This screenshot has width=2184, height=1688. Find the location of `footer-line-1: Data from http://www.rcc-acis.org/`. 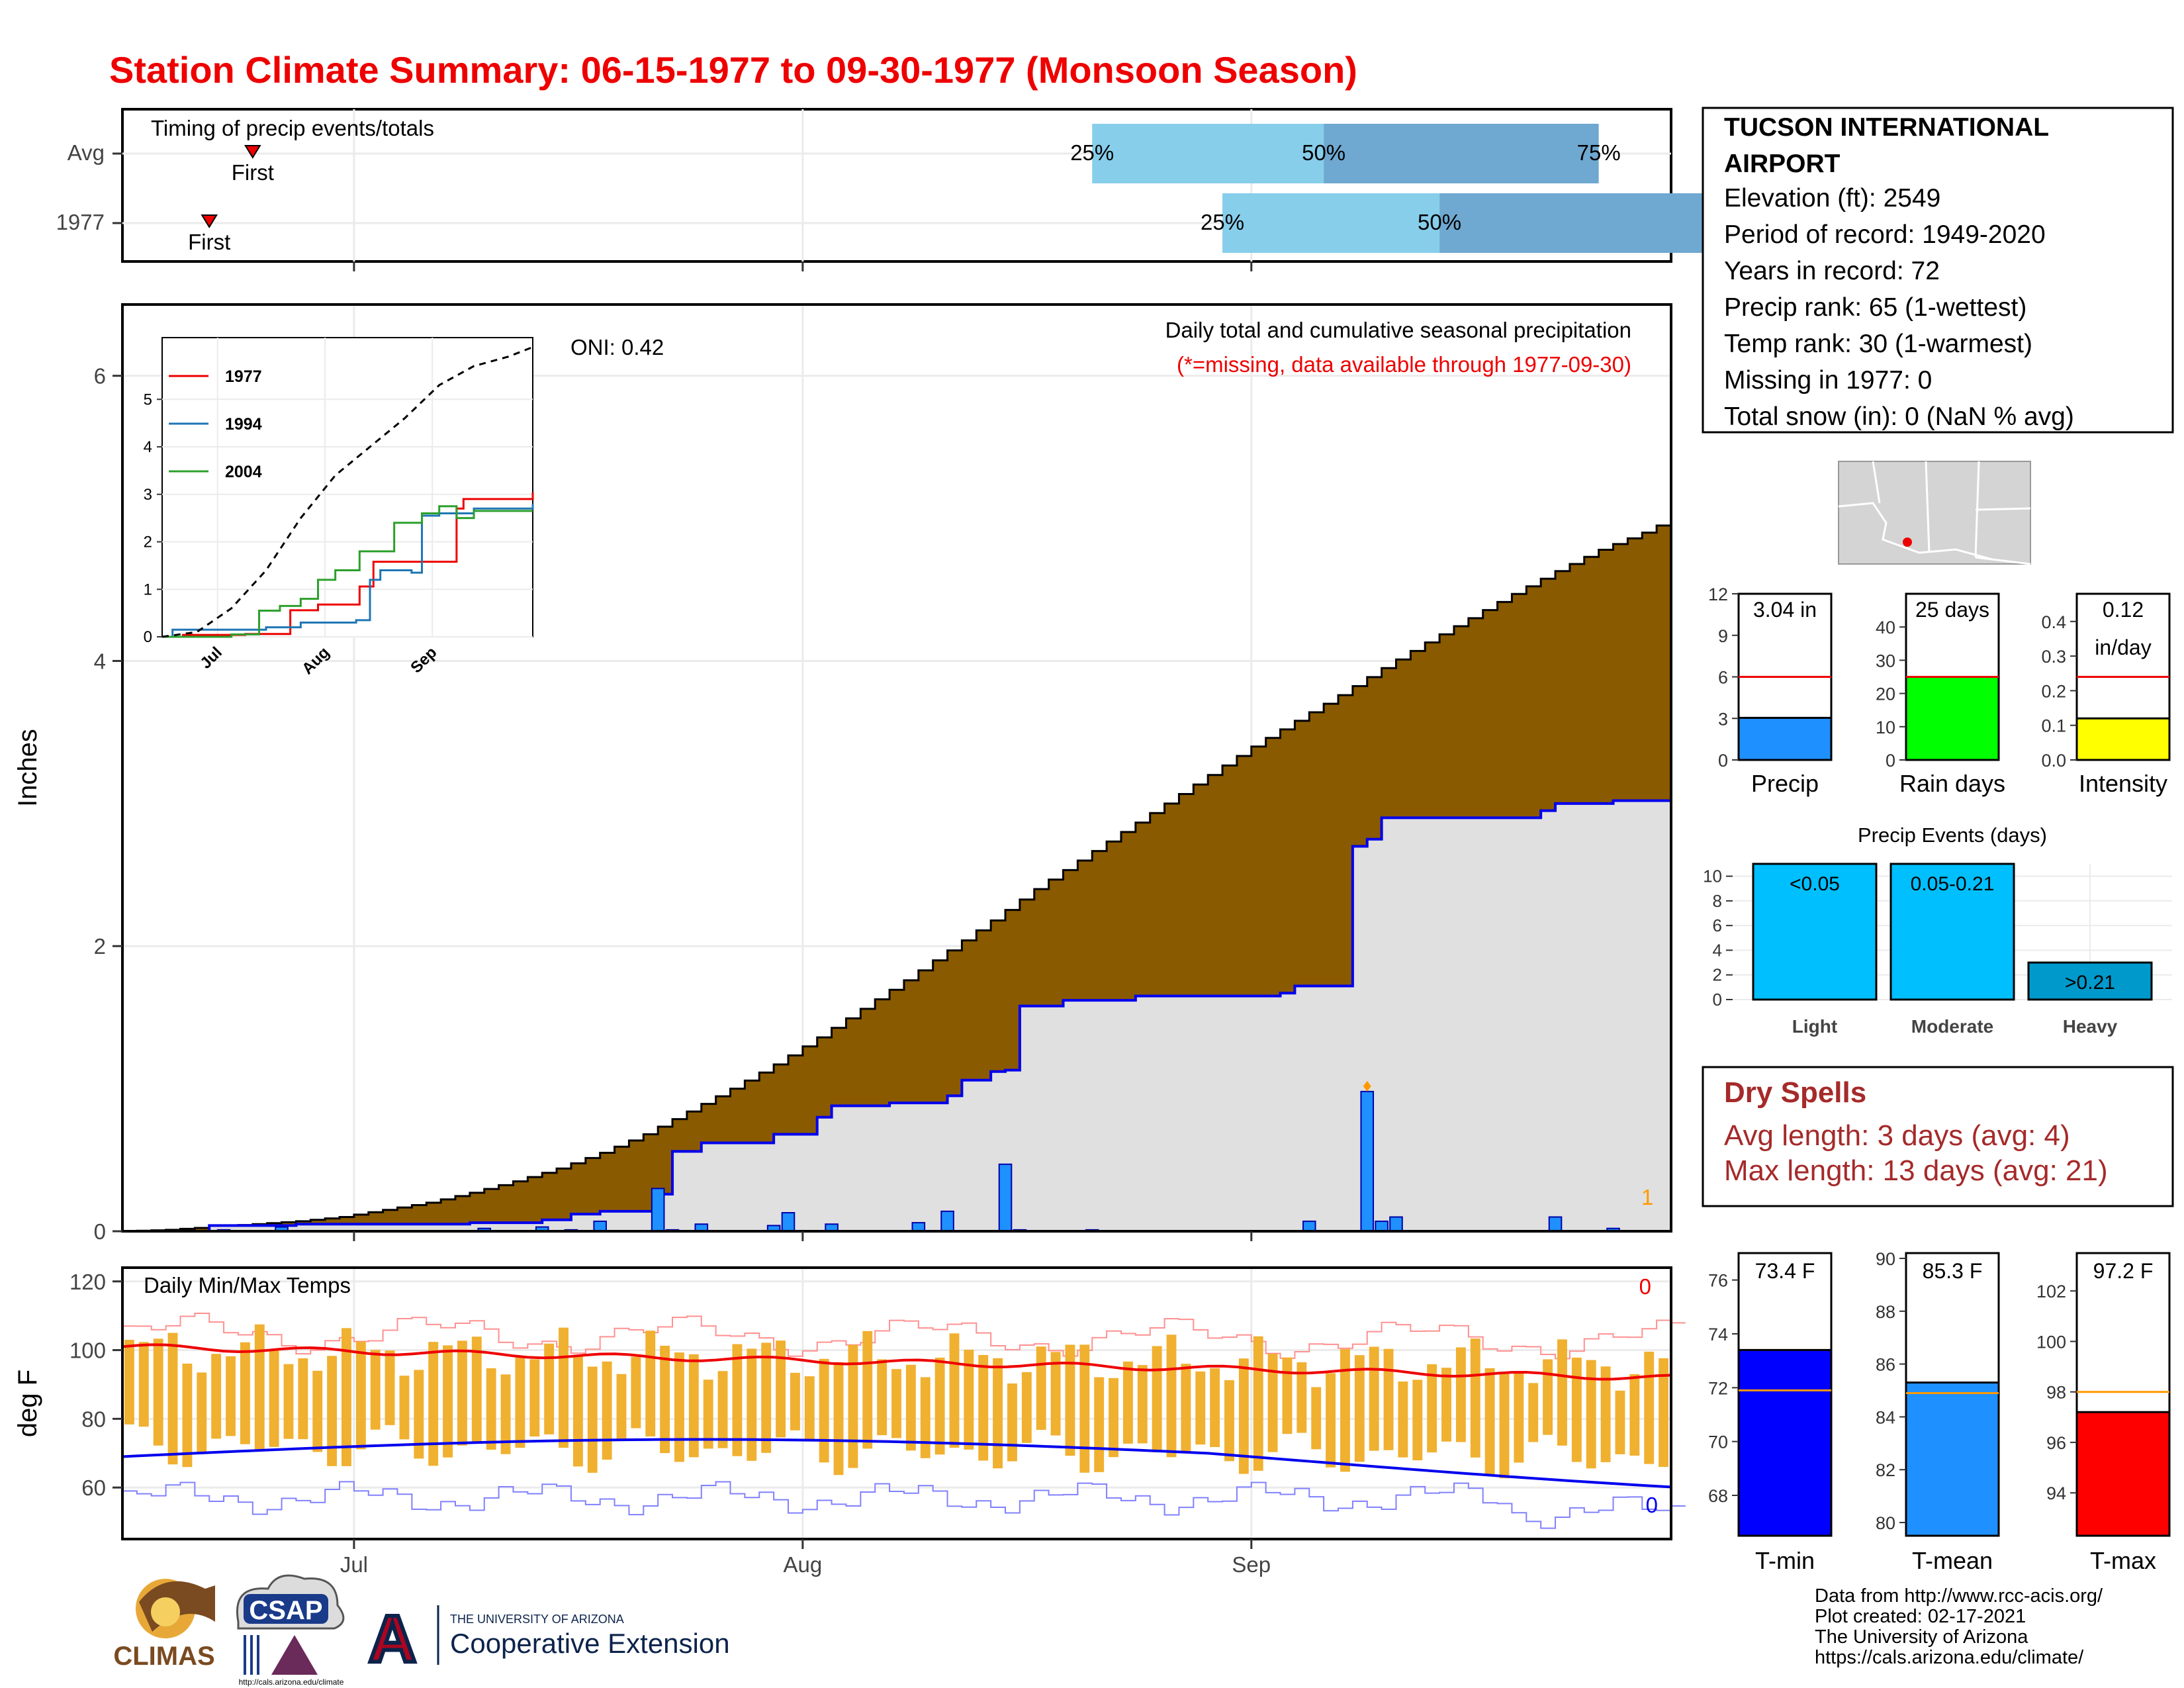

footer-line-1: Data from http://www.rcc-acis.org/ is located at coordinates (1959, 1596).